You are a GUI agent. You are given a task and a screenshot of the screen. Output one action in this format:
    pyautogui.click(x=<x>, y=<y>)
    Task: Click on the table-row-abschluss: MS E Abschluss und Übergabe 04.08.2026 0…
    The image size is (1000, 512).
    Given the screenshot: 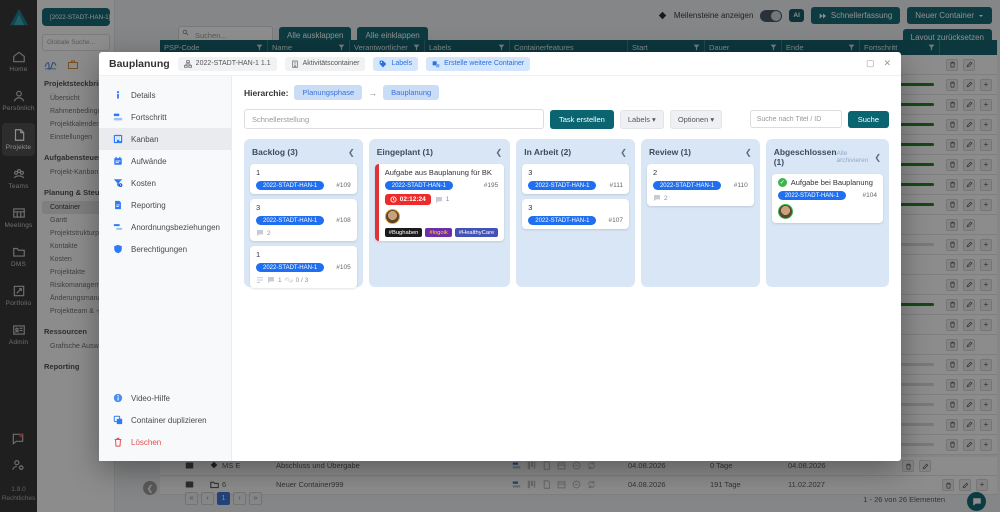 What is the action you would take?
    pyautogui.click(x=578, y=466)
    